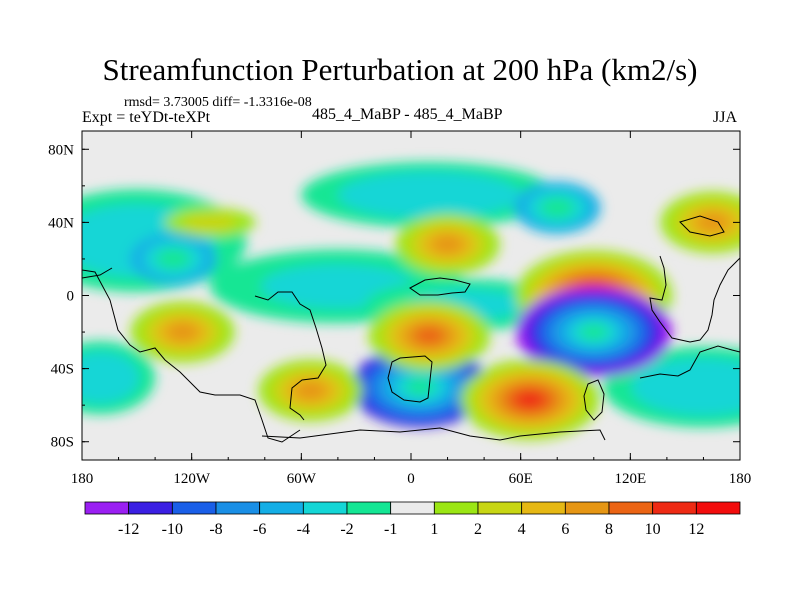 This screenshot has width=800, height=600. Describe the element at coordinates (521, 479) in the screenshot. I see `x-tick-label: 60E` at that location.